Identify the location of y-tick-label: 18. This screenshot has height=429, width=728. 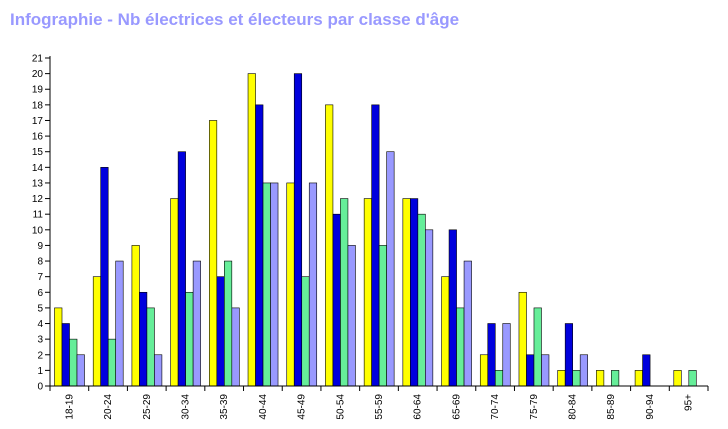
(38, 105).